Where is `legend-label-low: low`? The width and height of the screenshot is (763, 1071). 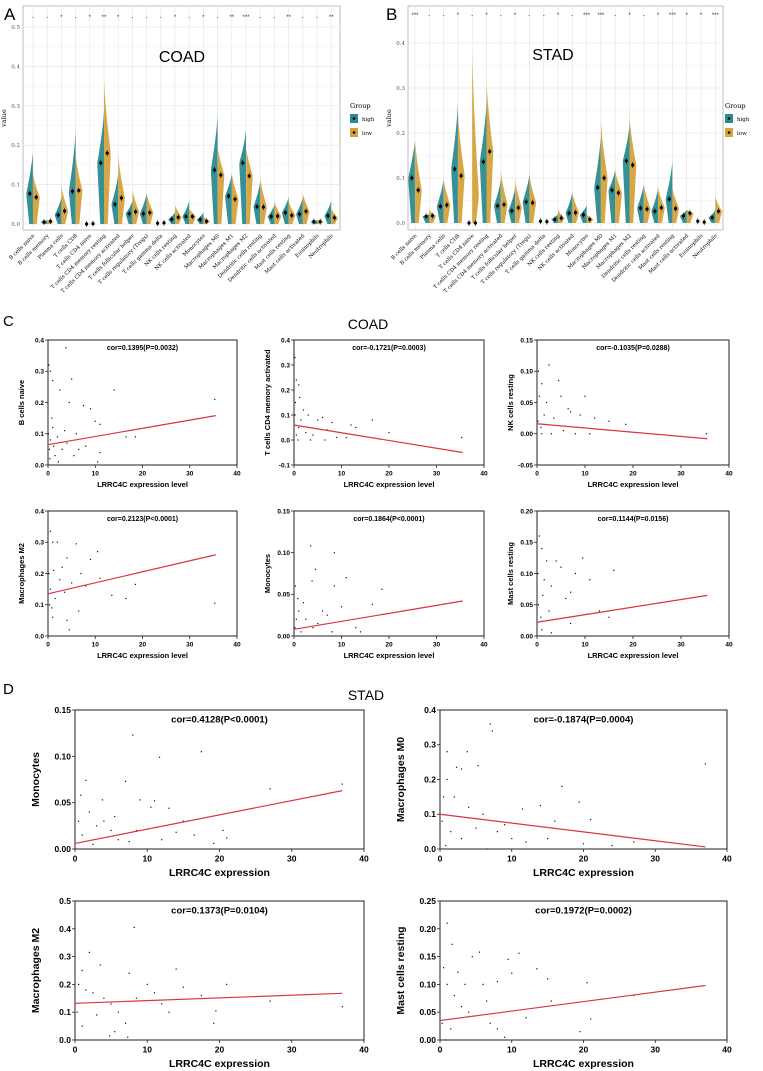 legend-label-low: low is located at coordinates (367, 134).